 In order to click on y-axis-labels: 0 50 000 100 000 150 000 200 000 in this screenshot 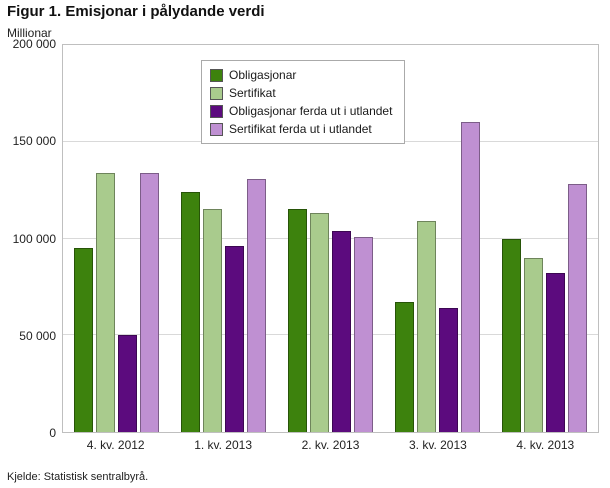, I will do `click(28, 238)`.